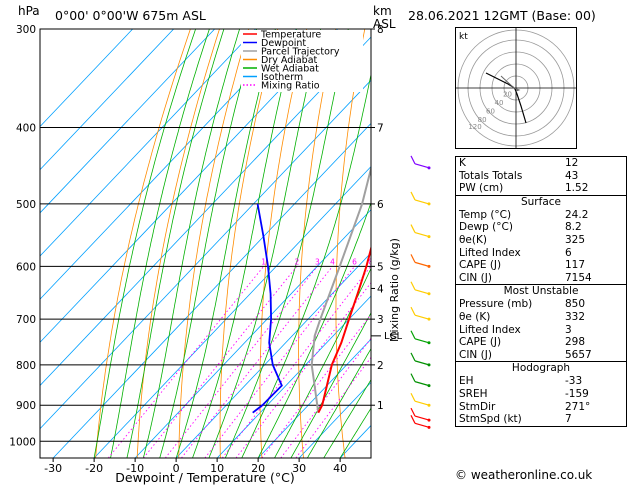 The height and width of the screenshot is (486, 629). What do you see at coordinates (217, 468) in the screenshot?
I see `temperature-tick-label: 10` at bounding box center [217, 468].